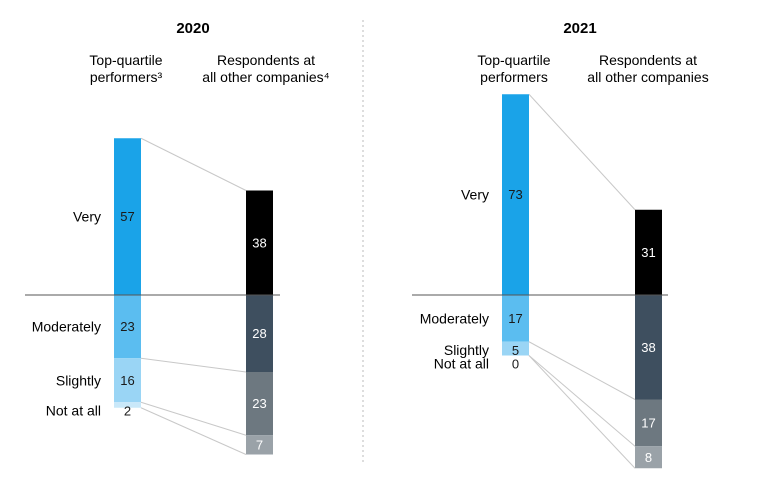 The height and width of the screenshot is (480, 767). I want to click on panel-0-col1-header-line0: Respondents at, so click(266, 60).